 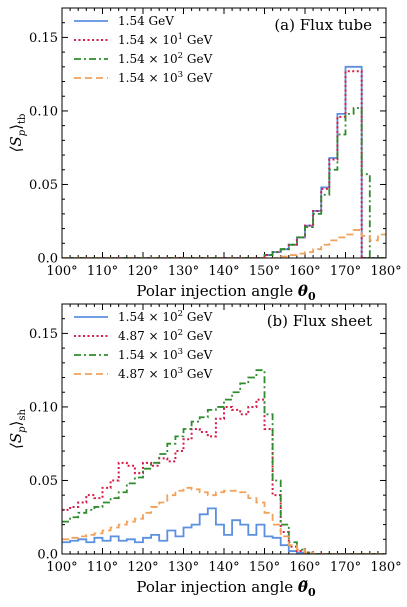 I want to click on legend-label: 4.87 × 103 GeV, so click(x=165, y=373).